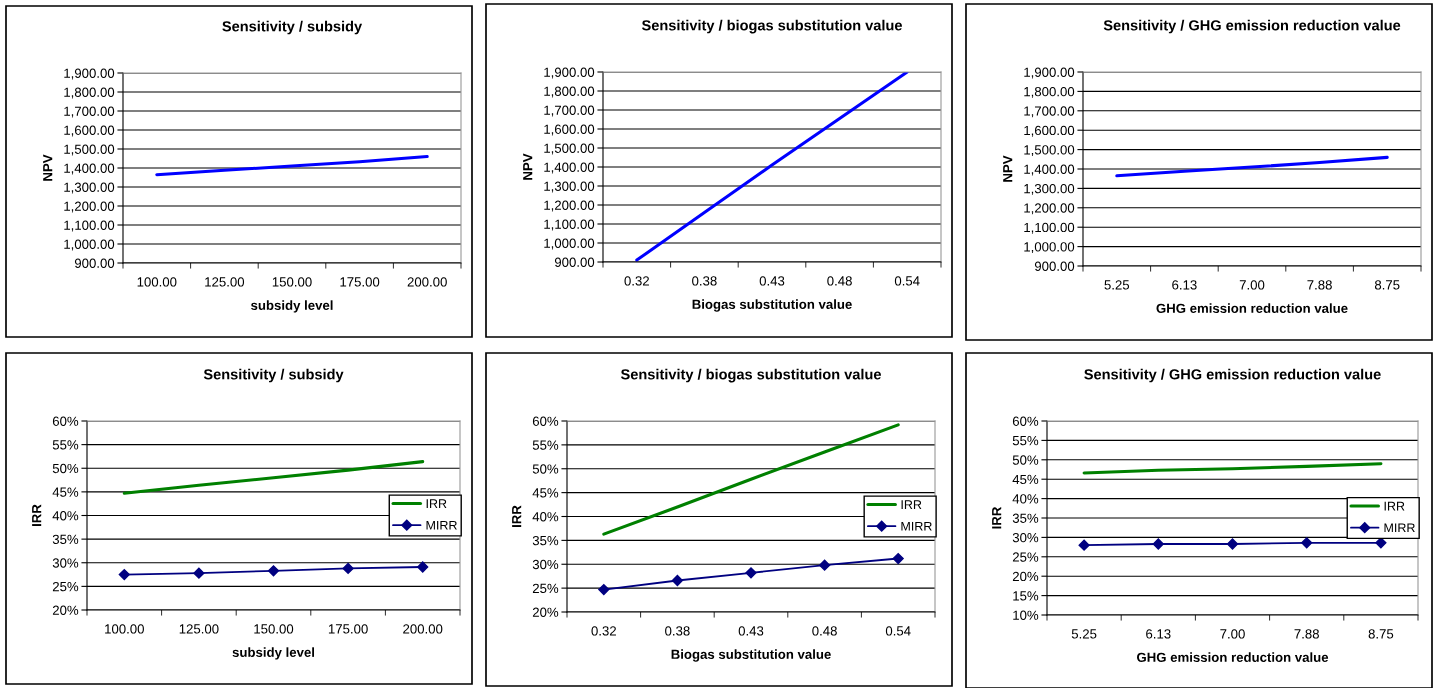  I want to click on y-tick-label: 1,700.00, so click(569, 111).